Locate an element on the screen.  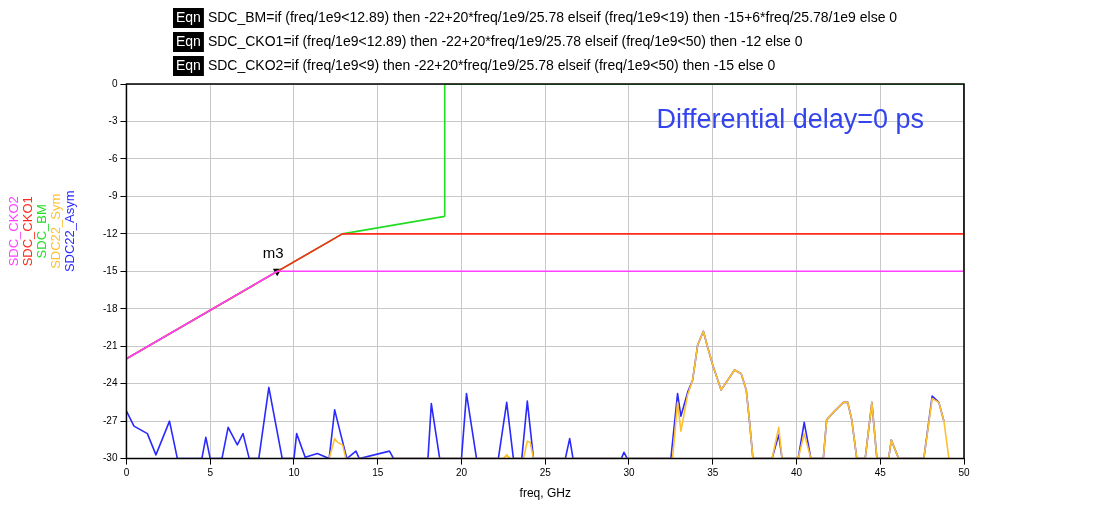
x-tick-label: 35 is located at coordinates (713, 473).